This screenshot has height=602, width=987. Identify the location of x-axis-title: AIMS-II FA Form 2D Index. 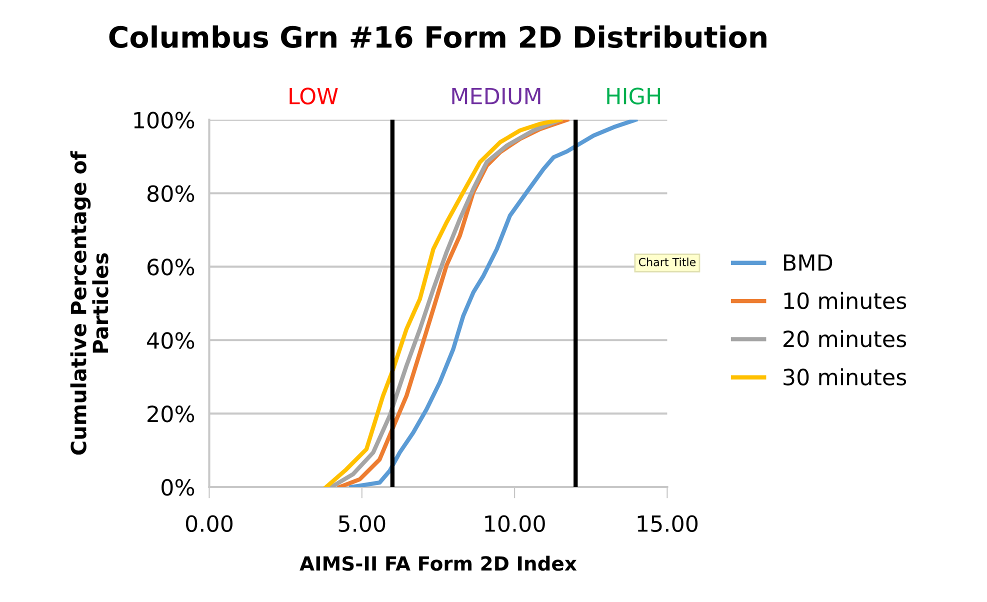
(438, 563).